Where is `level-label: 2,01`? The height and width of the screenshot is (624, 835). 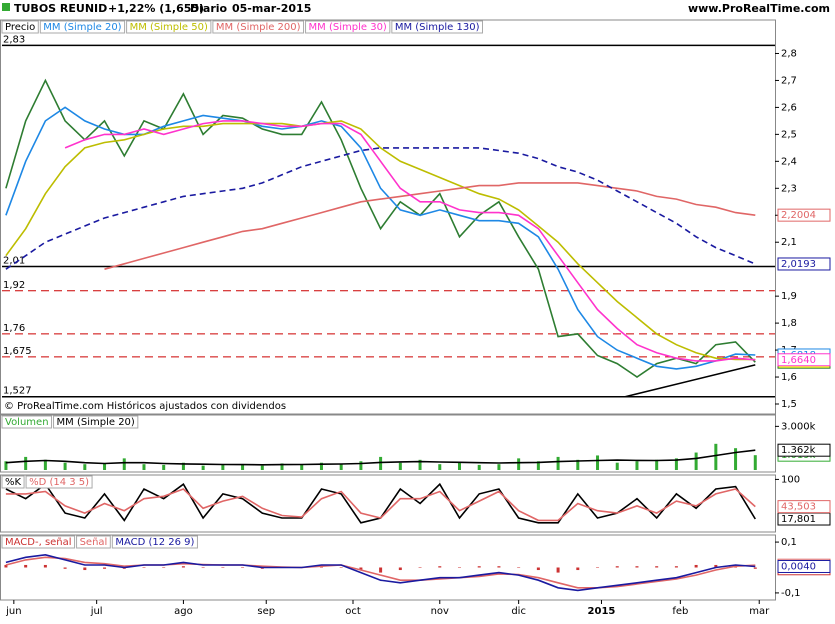 level-label: 2,01 is located at coordinates (14, 260).